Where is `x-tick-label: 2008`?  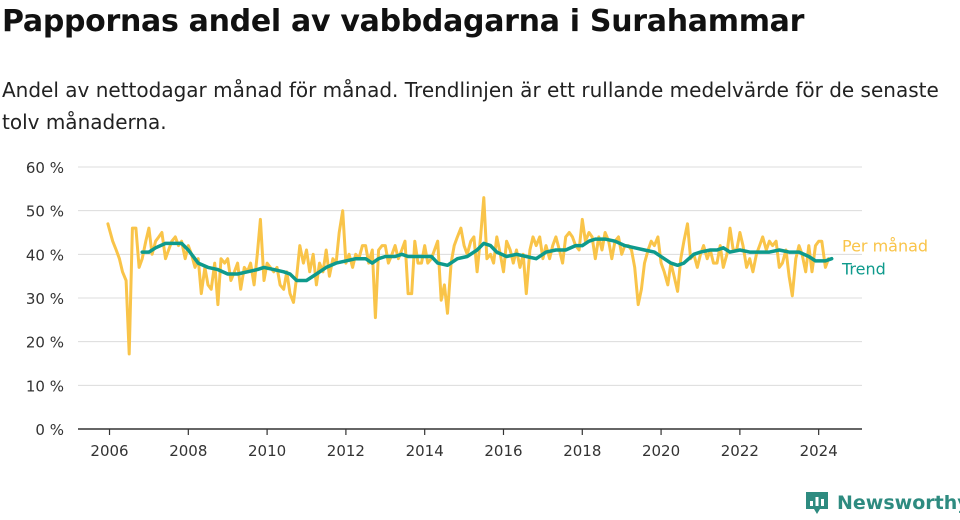
x-tick-label: 2008 is located at coordinates (188, 451).